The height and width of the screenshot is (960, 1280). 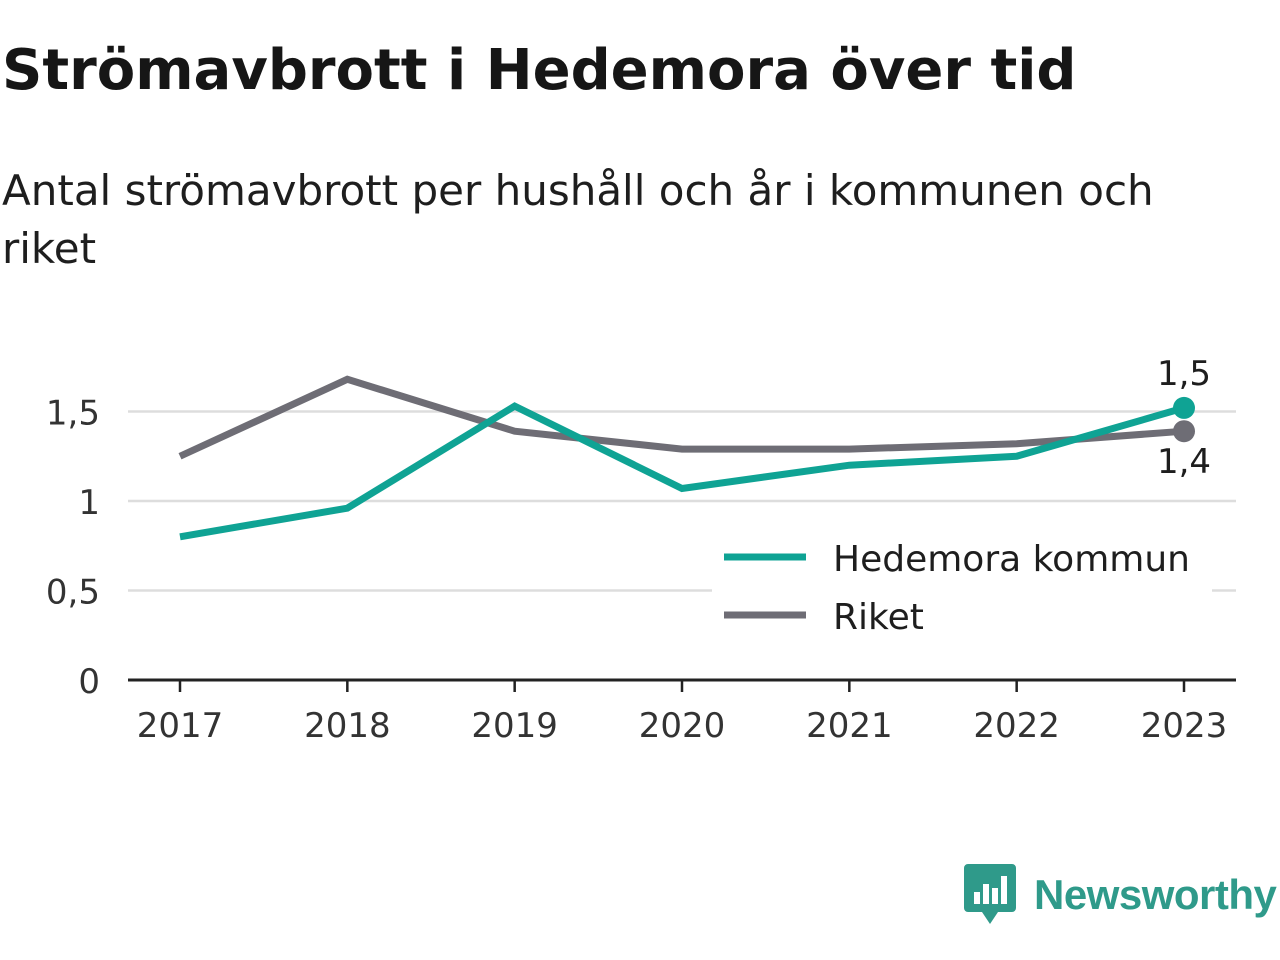 I want to click on newsworthy-logo-icon, so click(x=990, y=894).